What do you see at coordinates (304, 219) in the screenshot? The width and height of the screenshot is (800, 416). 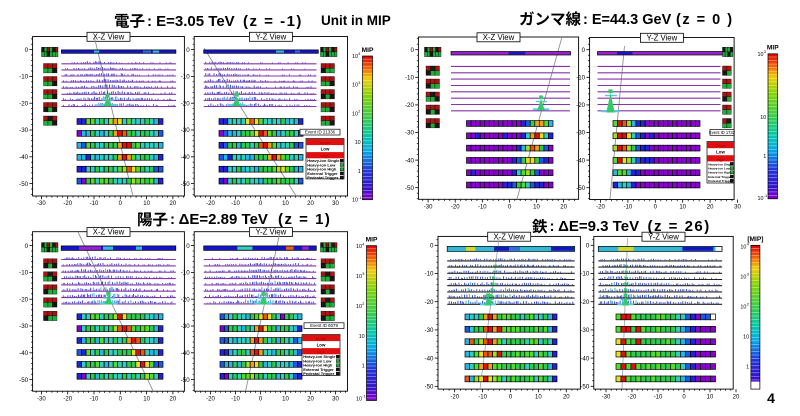 I see `svg-text: (z = 1)` at bounding box center [304, 219].